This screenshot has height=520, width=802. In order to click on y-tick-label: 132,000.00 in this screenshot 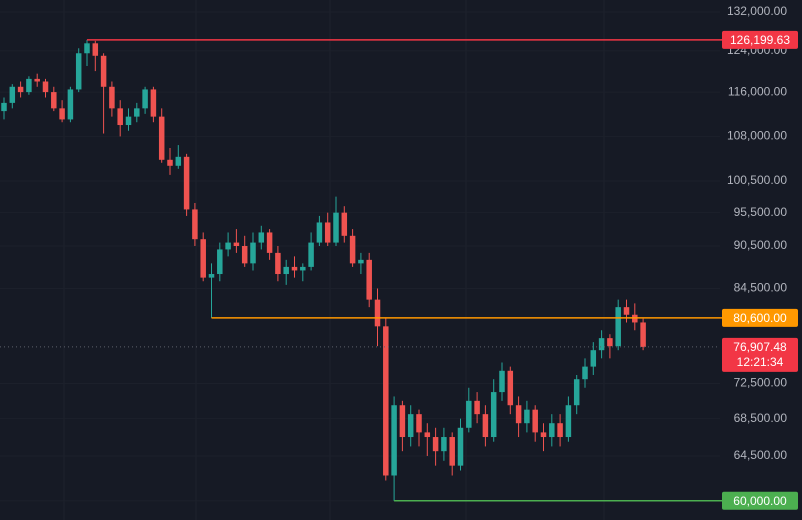, I will do `click(757, 11)`.